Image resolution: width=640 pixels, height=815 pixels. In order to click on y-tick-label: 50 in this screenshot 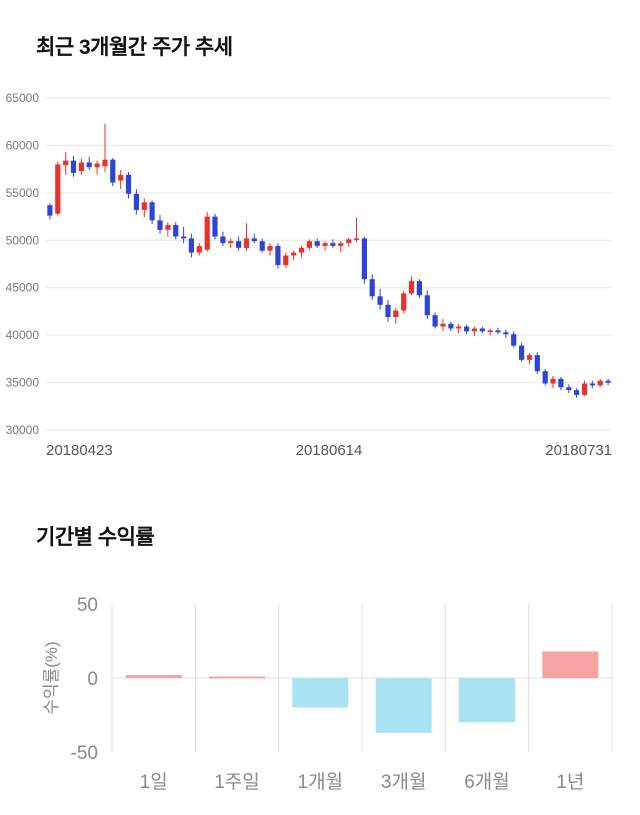, I will do `click(87, 605)`.